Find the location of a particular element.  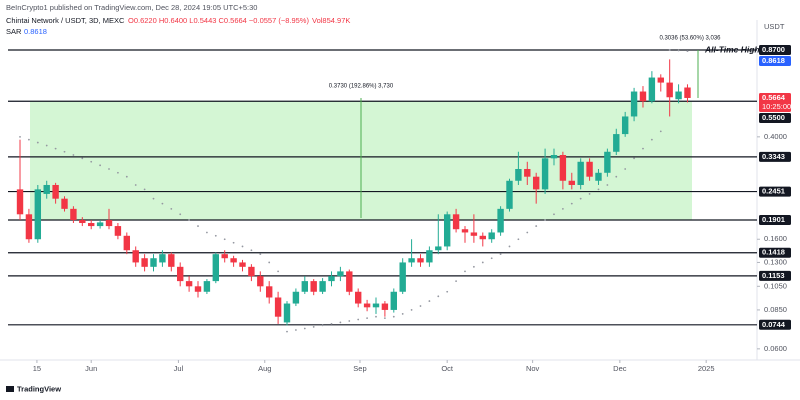

x-tick-label: Jul is located at coordinates (179, 368).